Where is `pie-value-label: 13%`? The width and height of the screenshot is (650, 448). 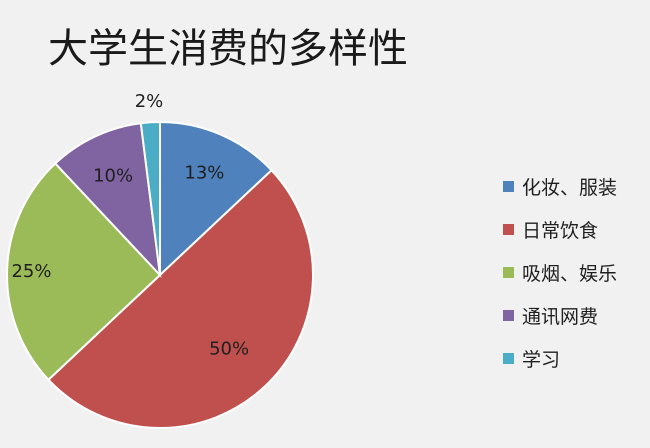 pie-value-label: 13% is located at coordinates (204, 173).